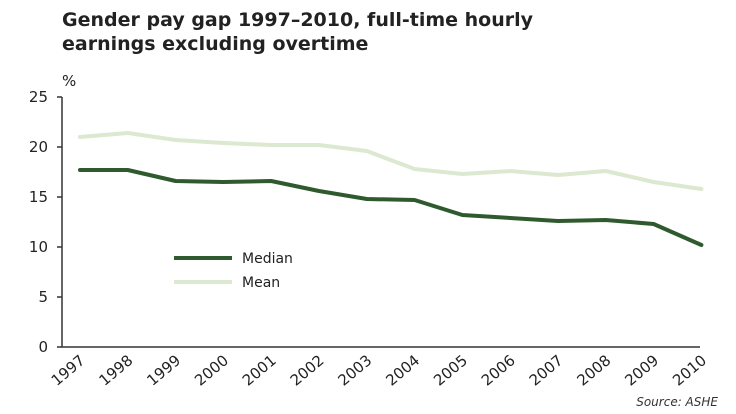 Image resolution: width=736 pixels, height=414 pixels. I want to click on legend-label-mean: Mean, so click(261, 283).